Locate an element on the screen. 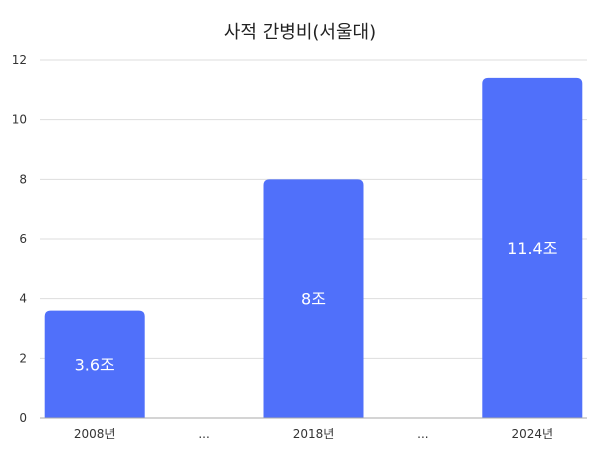 This screenshot has width=600, height=450. x-axis-ticks: 2008년... 2018년... 2024년 is located at coordinates (313, 434).